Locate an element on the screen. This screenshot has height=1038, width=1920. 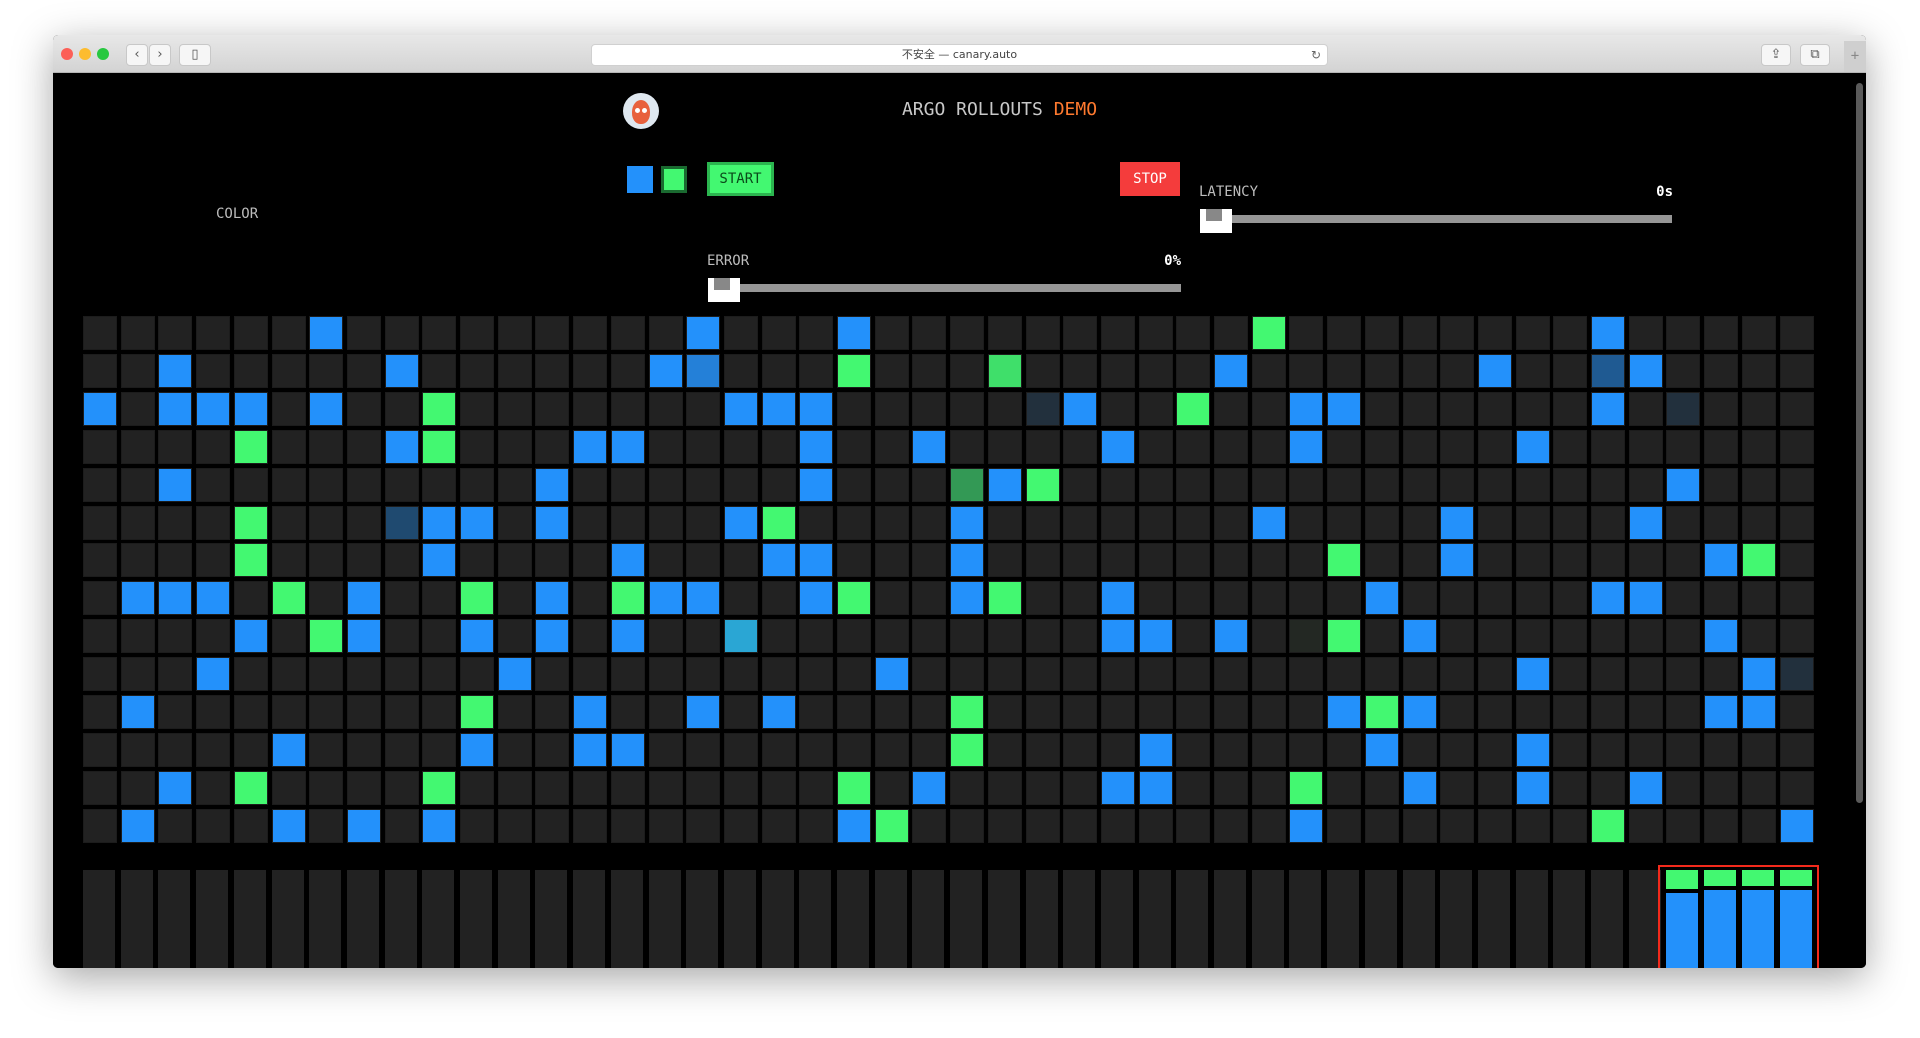
error-slider-track is located at coordinates (944, 288).